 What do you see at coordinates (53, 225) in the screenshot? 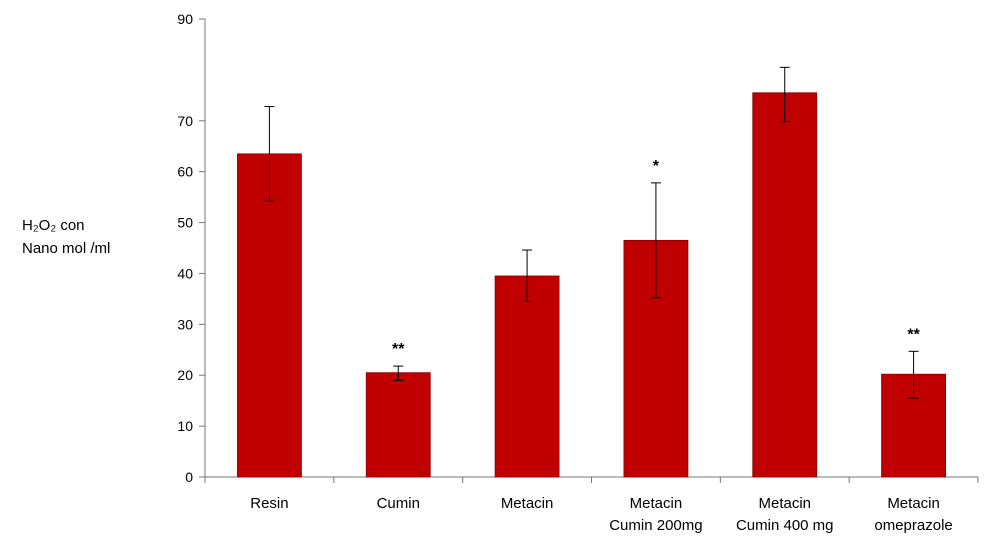
I see `y-axis-label-line-1: H₂O₂ con` at bounding box center [53, 225].